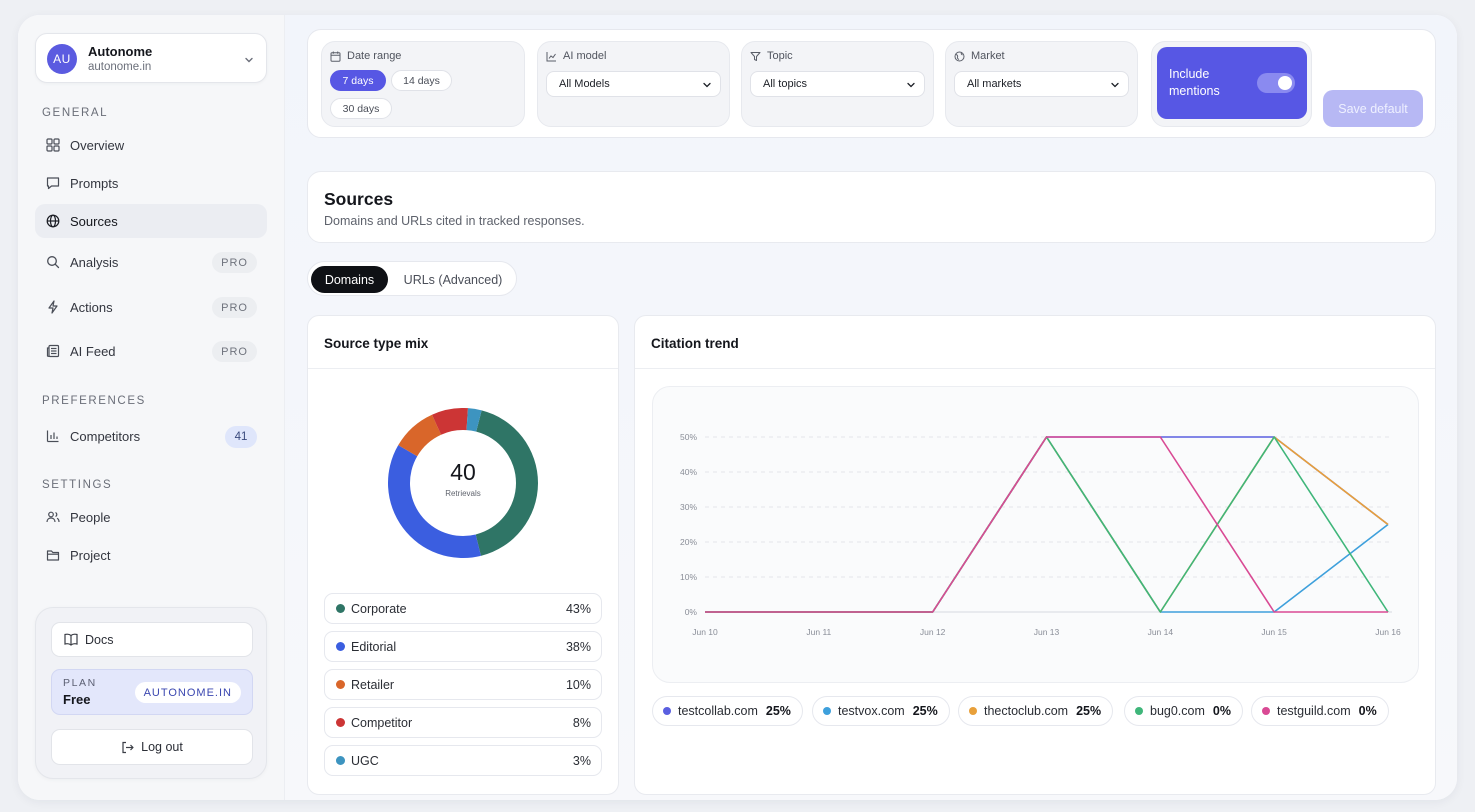  Describe the element at coordinates (151, 145) in the screenshot. I see `sidebar-item-overview: Overview` at that location.